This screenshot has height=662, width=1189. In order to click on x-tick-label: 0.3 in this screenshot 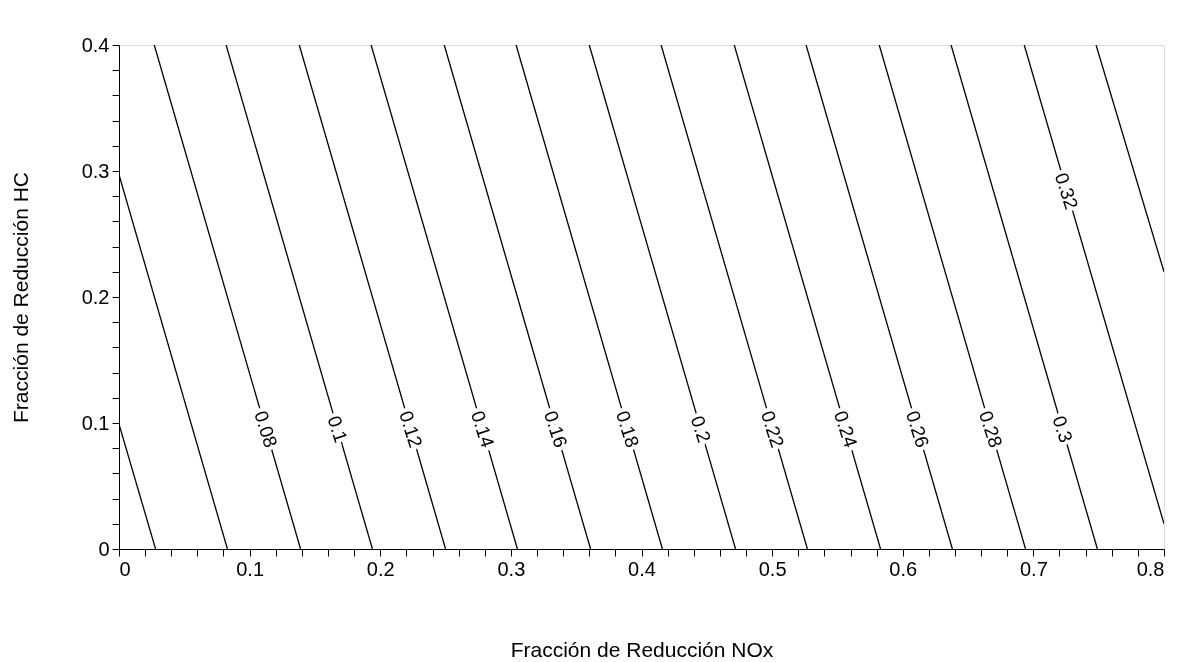, I will do `click(511, 568)`.